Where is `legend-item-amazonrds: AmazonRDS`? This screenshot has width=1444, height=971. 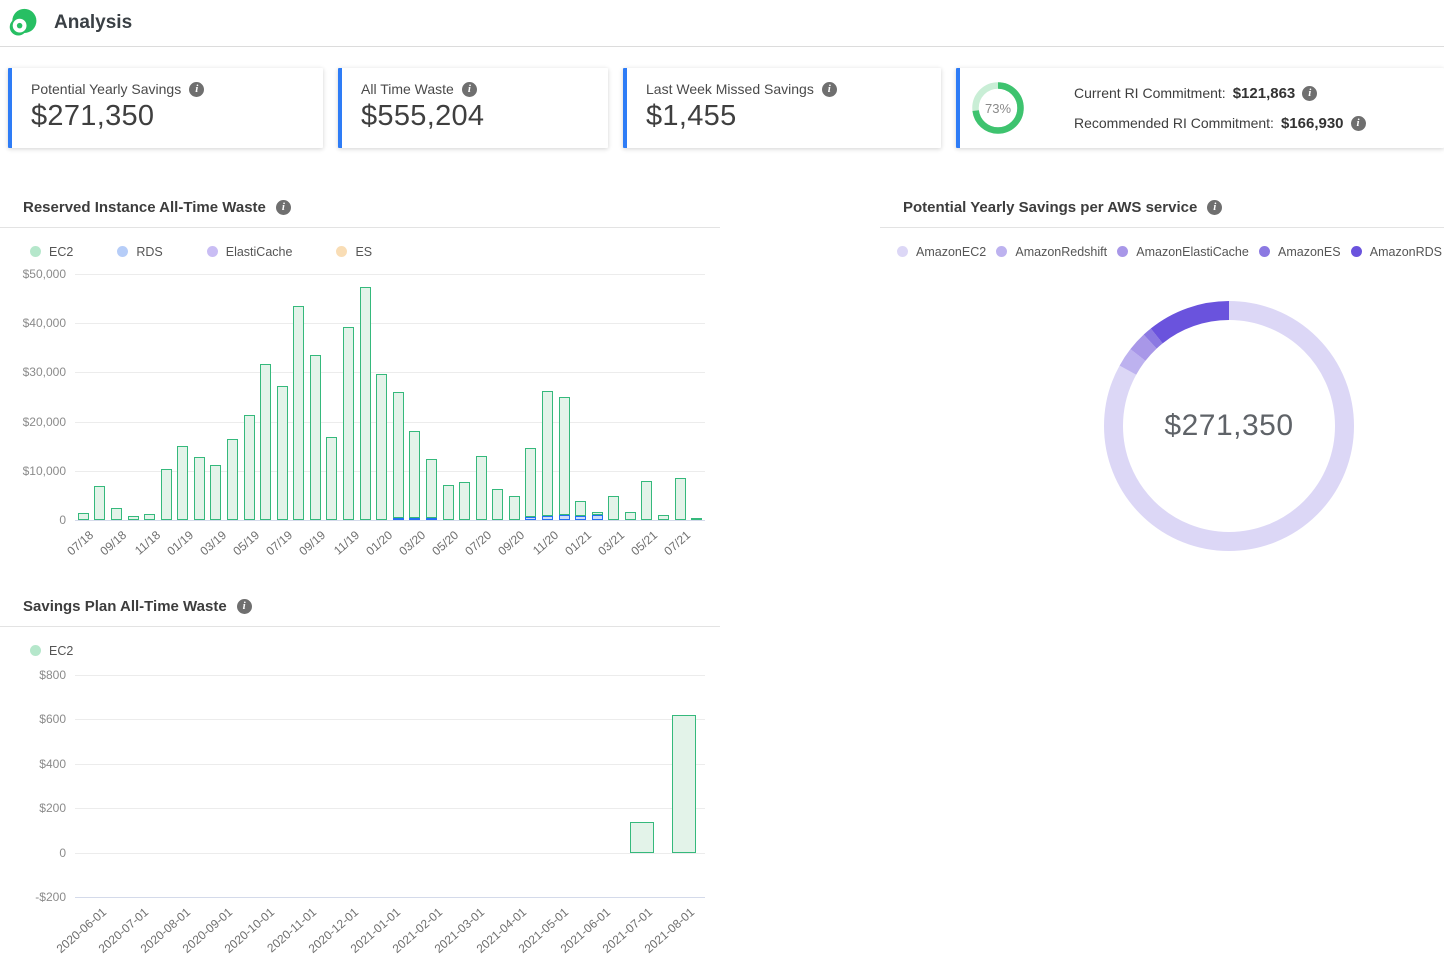 legend-item-amazonrds: AmazonRDS is located at coordinates (1396, 252).